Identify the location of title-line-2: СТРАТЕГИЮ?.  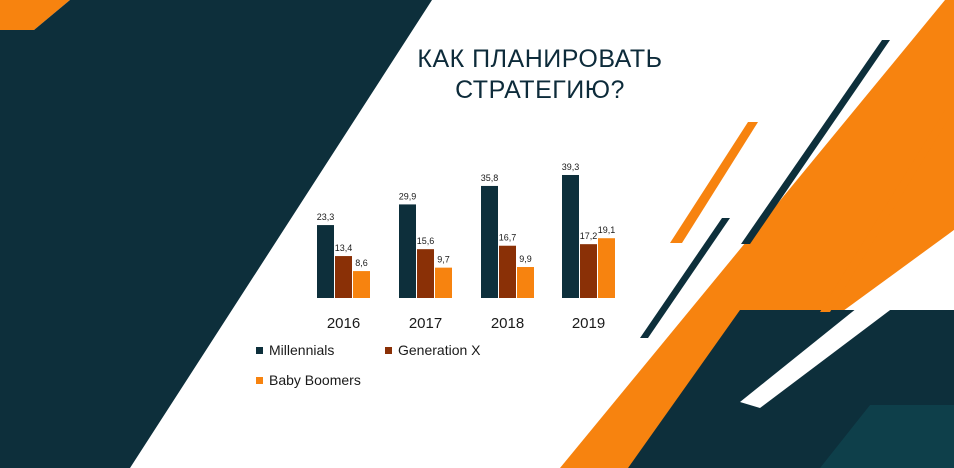
(540, 90).